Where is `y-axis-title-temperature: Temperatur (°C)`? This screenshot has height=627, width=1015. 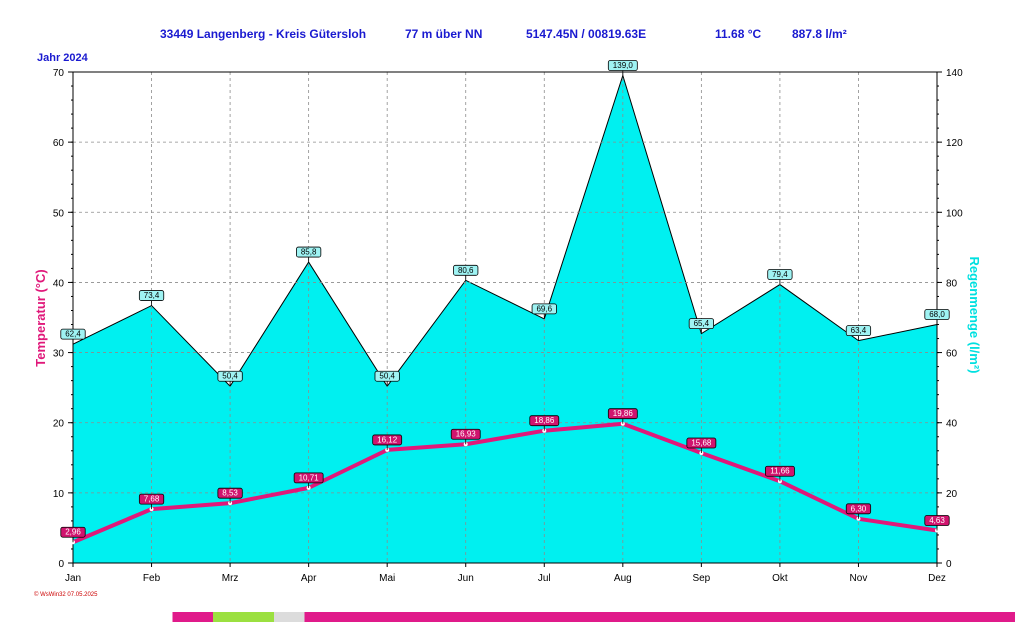 y-axis-title-temperature: Temperatur (°C) is located at coordinates (40, 317).